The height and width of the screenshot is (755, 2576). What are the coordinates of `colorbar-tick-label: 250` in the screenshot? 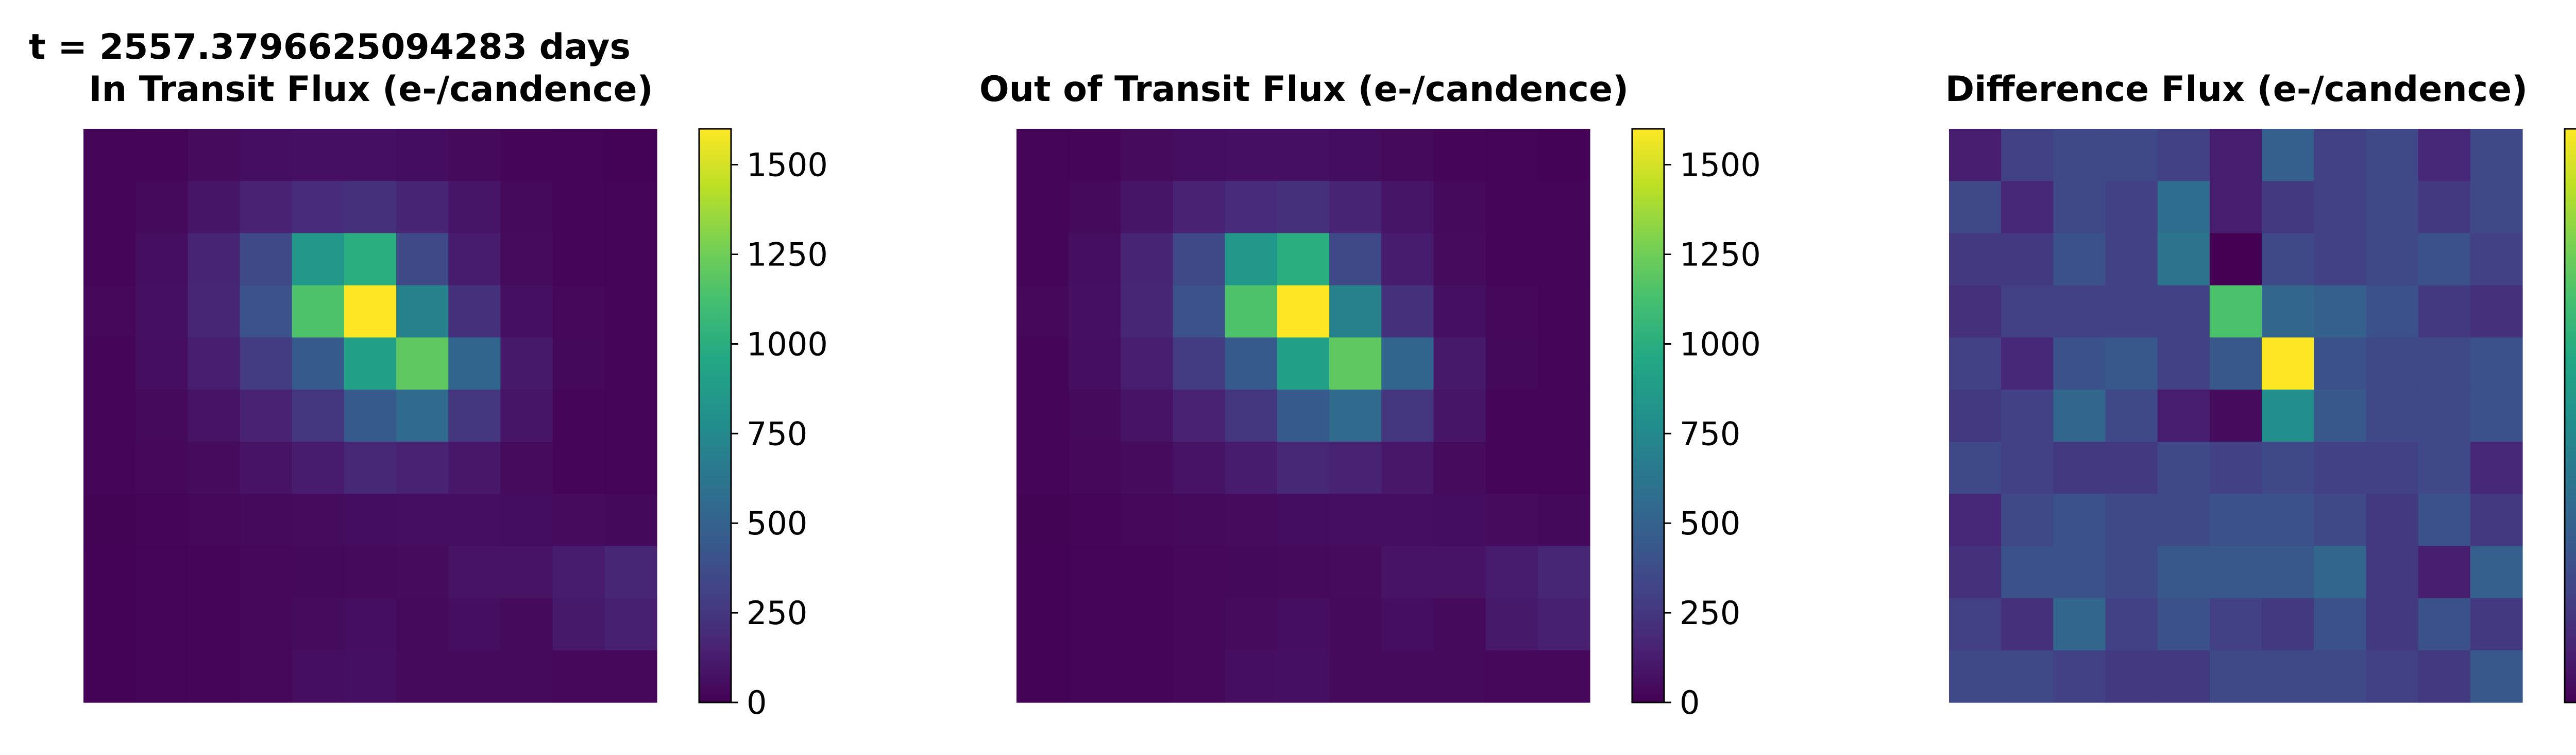 It's located at (777, 613).